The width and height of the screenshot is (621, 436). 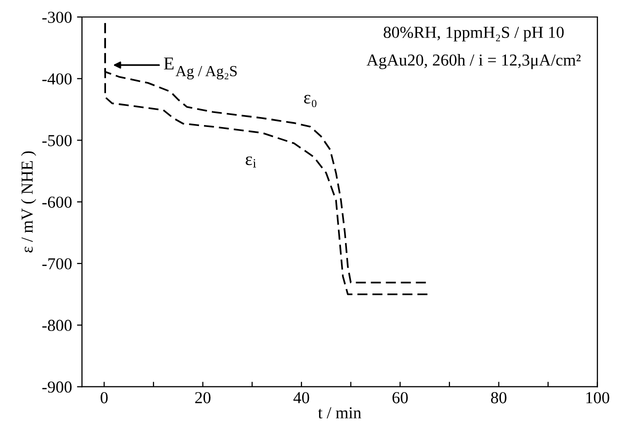 What do you see at coordinates (498, 398) in the screenshot?
I see `x-tick-label: 80` at bounding box center [498, 398].